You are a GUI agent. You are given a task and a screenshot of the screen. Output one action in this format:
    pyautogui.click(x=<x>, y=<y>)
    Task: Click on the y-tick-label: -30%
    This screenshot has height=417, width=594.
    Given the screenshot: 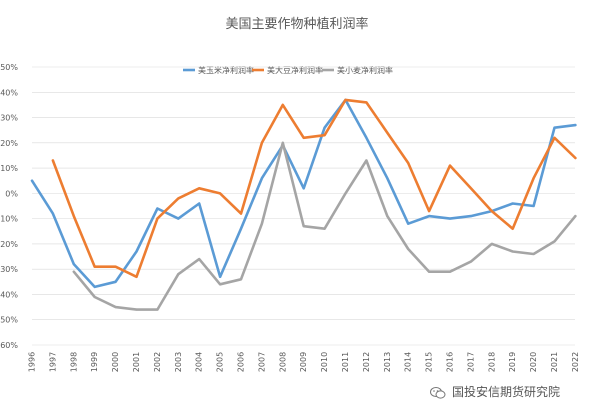 What is the action you would take?
    pyautogui.click(x=9, y=269)
    